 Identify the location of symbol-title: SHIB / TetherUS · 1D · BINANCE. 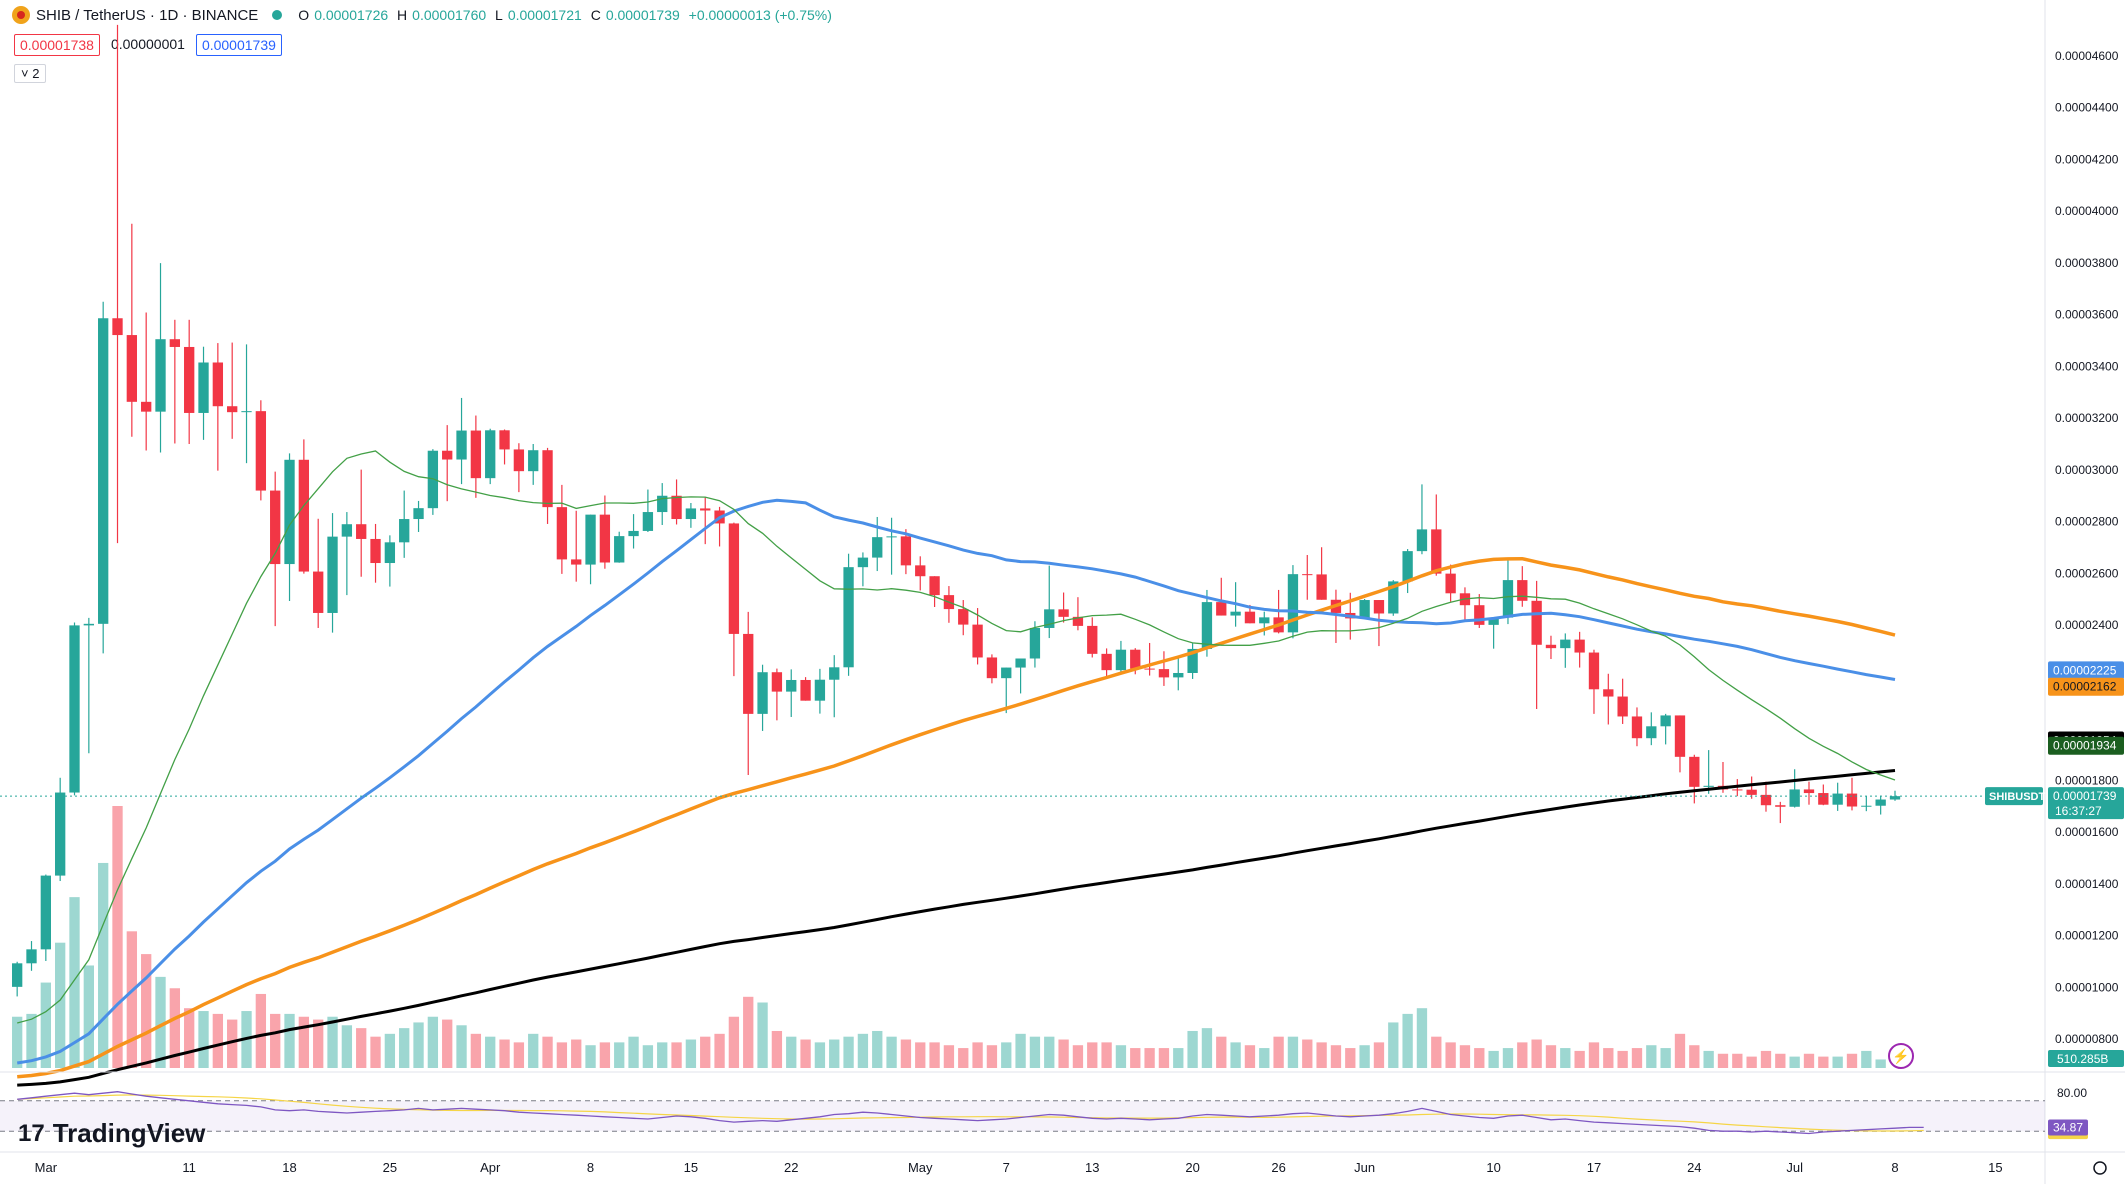
(147, 15).